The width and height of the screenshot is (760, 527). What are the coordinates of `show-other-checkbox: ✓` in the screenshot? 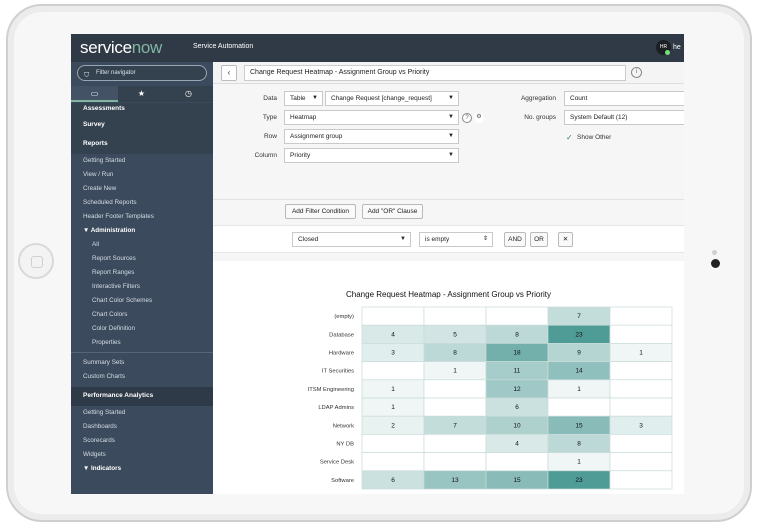 It's located at (569, 137).